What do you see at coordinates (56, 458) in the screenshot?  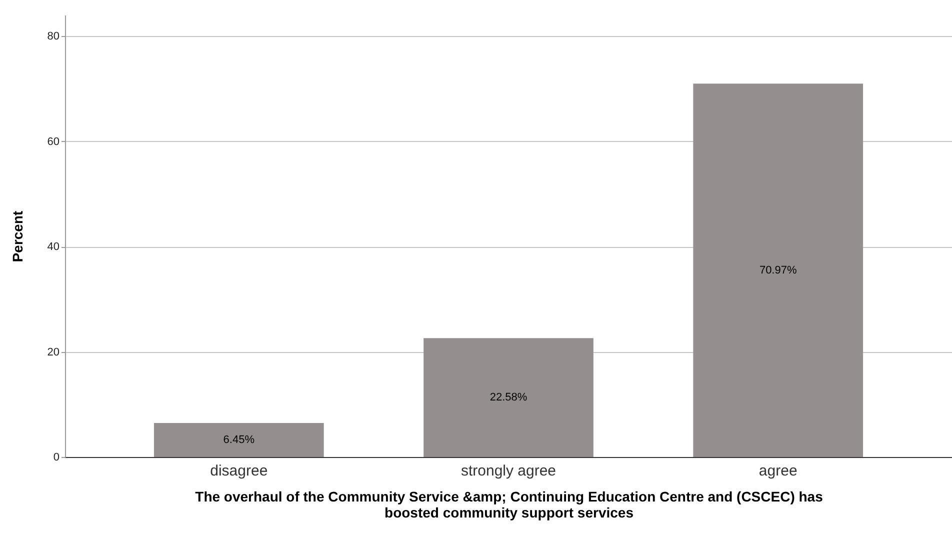 I see `y-tick-label: 0` at bounding box center [56, 458].